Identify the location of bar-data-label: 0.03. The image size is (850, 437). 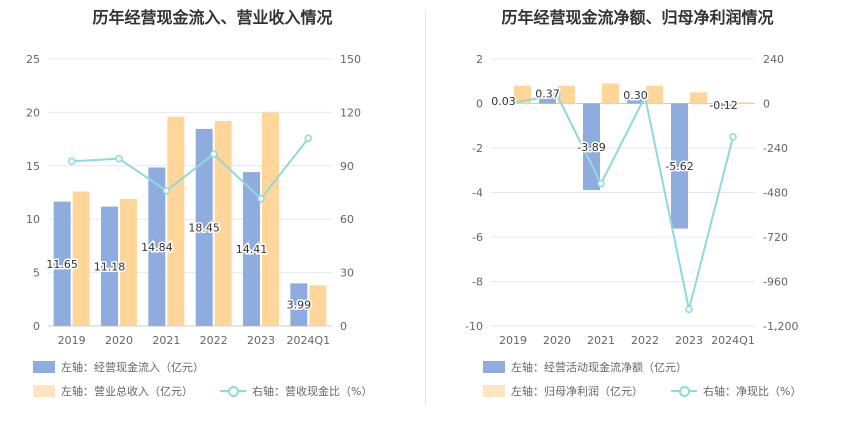
(503, 101).